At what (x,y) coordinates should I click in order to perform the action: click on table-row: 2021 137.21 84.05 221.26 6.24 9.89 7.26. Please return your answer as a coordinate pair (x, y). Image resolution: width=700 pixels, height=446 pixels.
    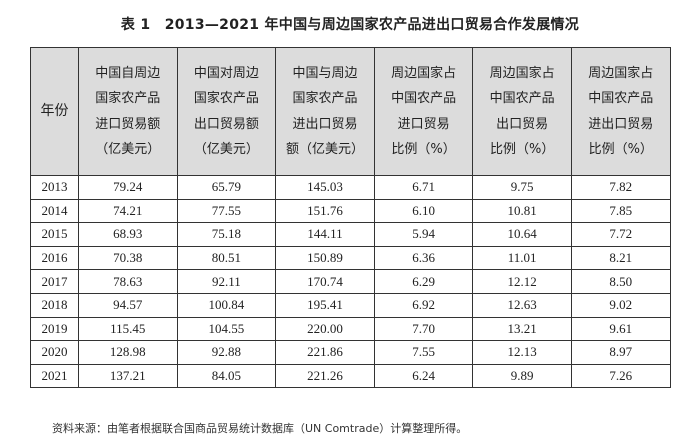
    Looking at the image, I should click on (350, 376).